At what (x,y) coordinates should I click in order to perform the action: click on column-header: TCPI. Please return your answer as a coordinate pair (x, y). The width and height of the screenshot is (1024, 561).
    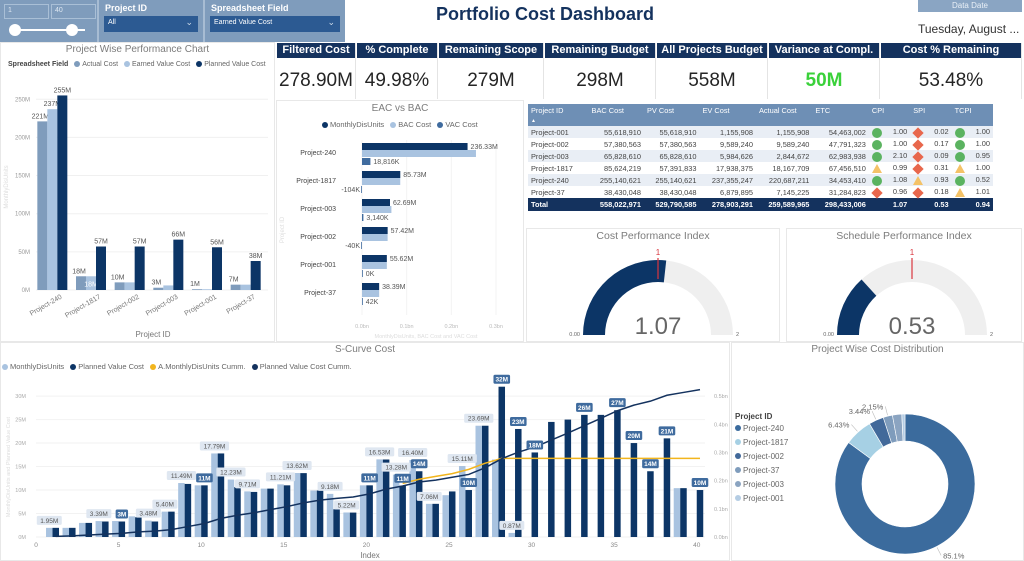
    Looking at the image, I should click on (972, 115).